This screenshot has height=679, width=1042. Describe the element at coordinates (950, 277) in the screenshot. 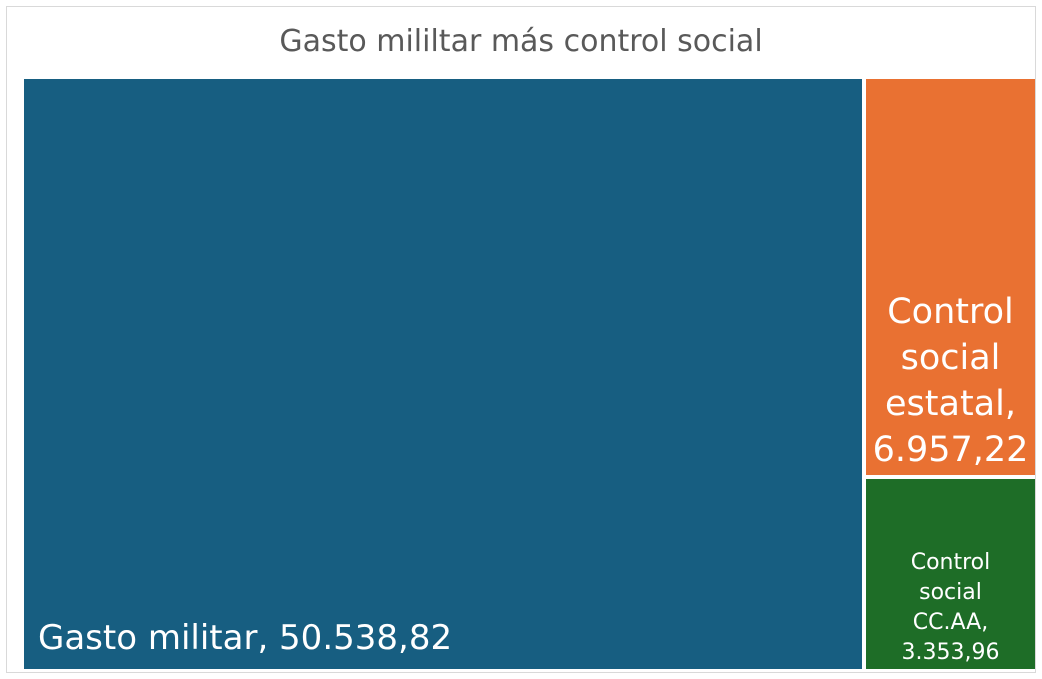

I see `treemap-tile-control-social-estatal` at that location.